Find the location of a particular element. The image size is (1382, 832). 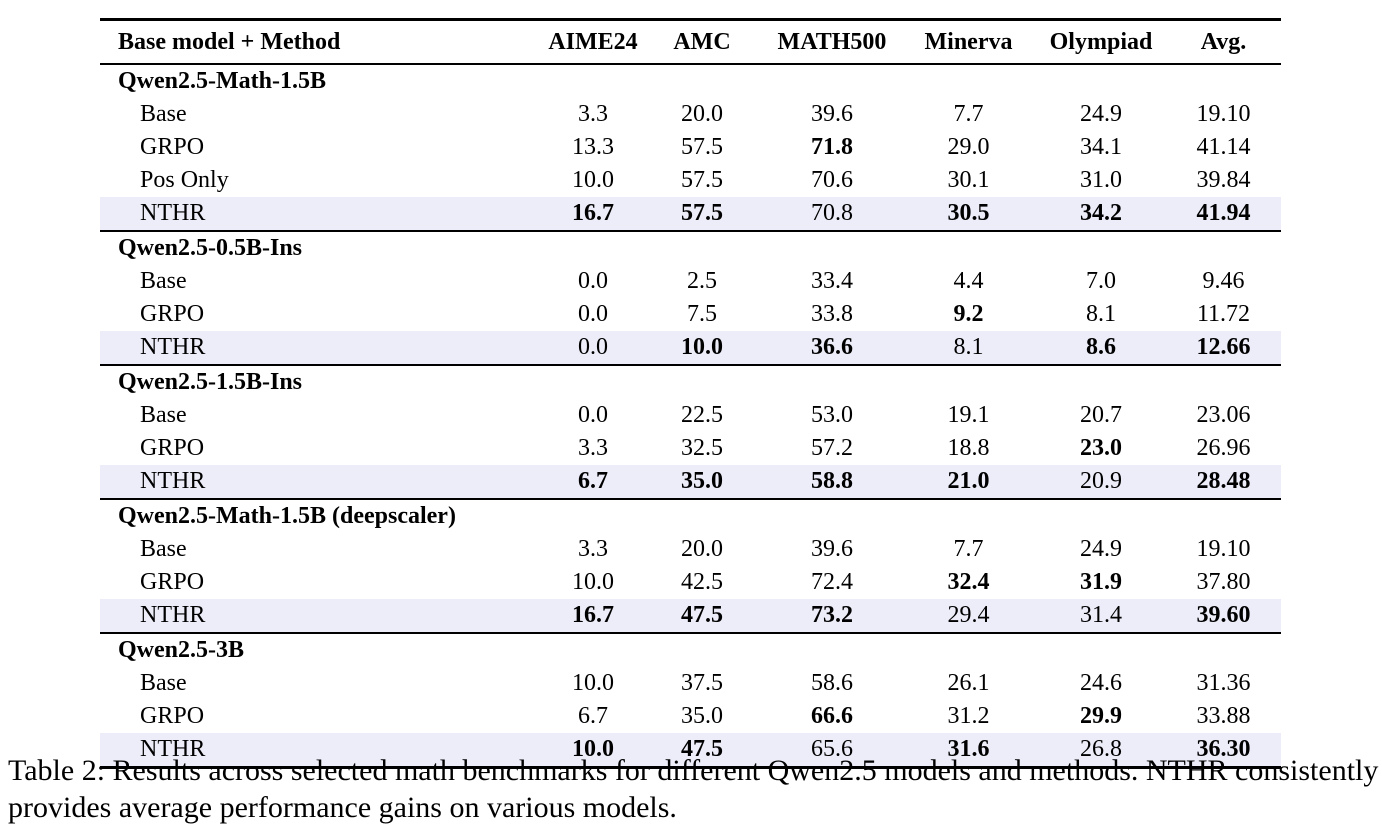

value-cell: 23.06 is located at coordinates (1223, 415).